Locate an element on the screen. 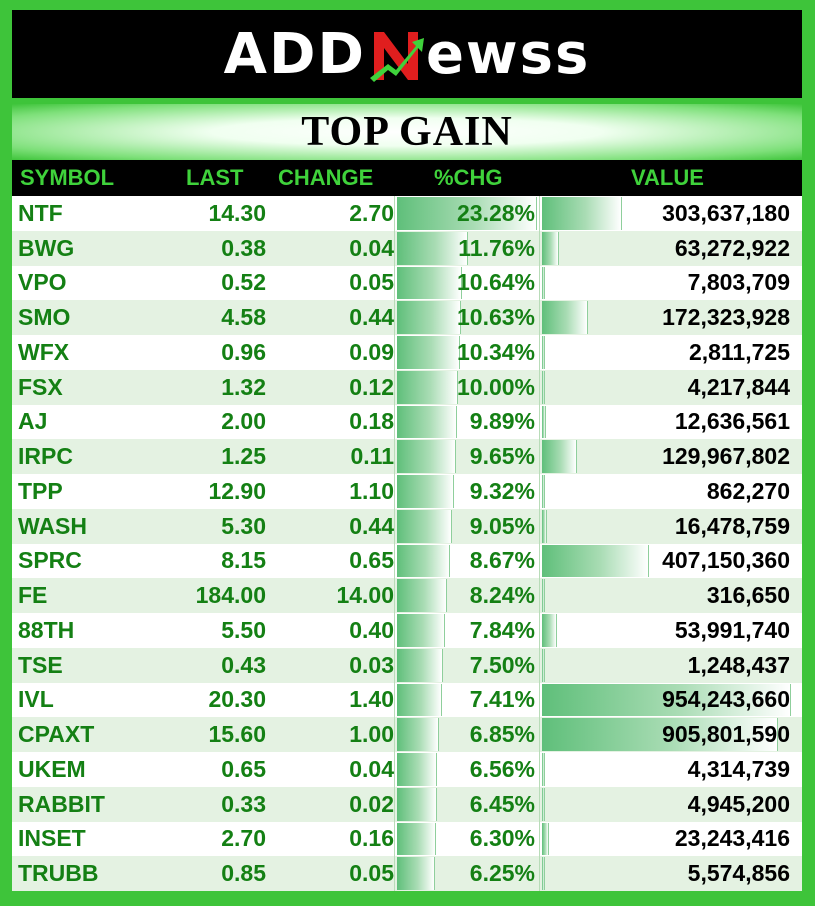  last-text: 1.25 is located at coordinates (243, 456).